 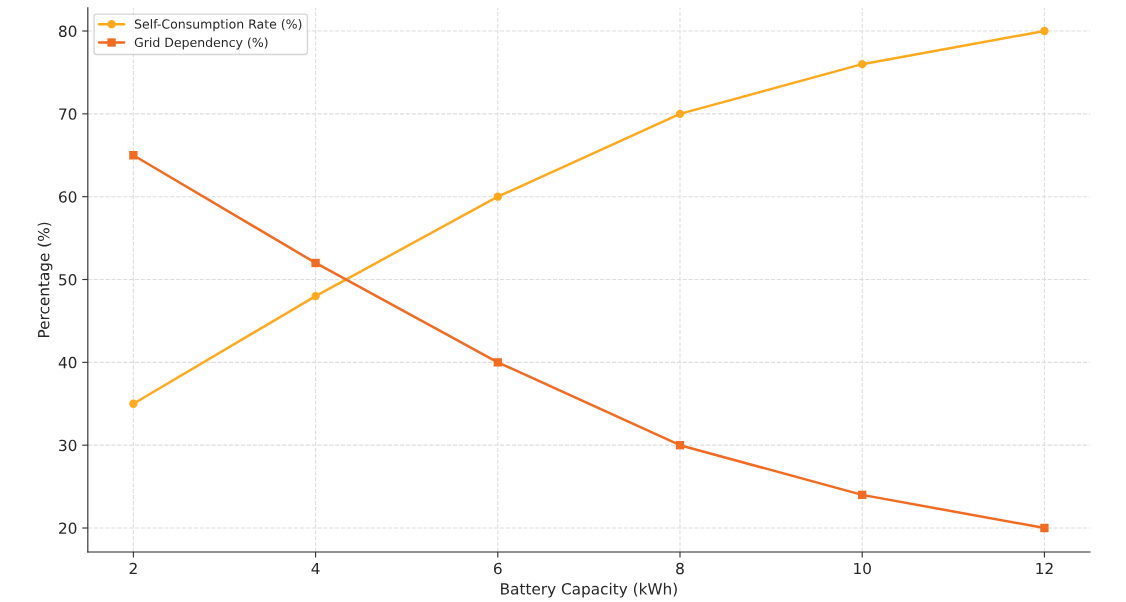 What do you see at coordinates (201, 43) in the screenshot?
I see `legend-label: Grid Dependency (%)` at bounding box center [201, 43].